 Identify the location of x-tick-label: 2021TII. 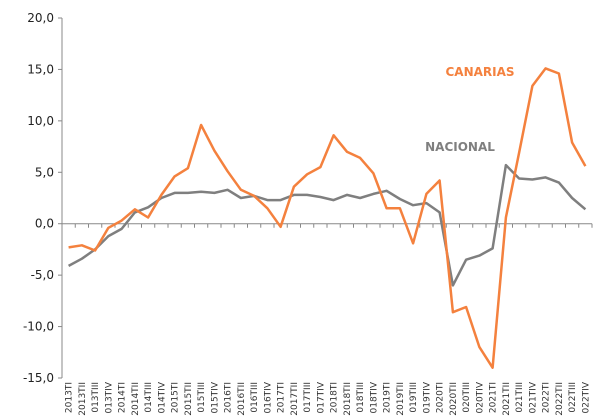
(507, 399).